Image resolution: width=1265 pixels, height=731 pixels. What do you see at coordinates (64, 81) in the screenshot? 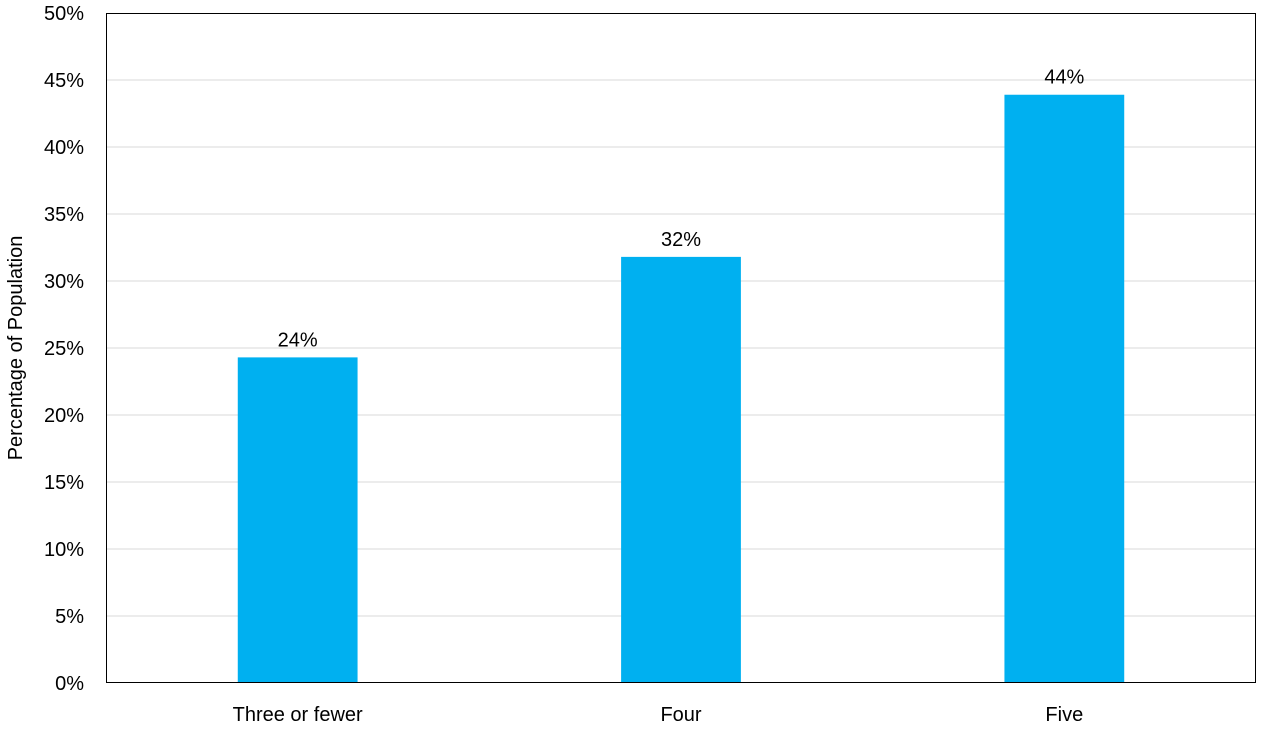
I see `y-tick-label: 45%` at bounding box center [64, 81].